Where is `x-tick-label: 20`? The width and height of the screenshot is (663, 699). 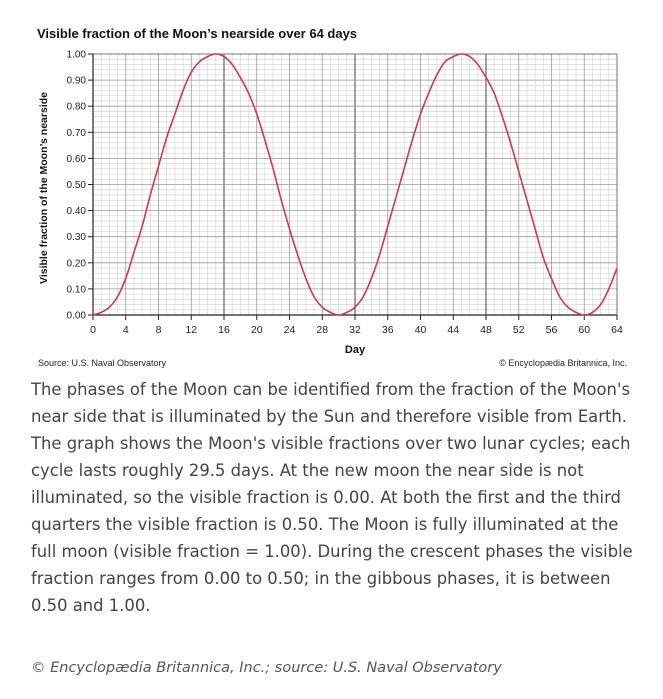 x-tick-label: 20 is located at coordinates (257, 330).